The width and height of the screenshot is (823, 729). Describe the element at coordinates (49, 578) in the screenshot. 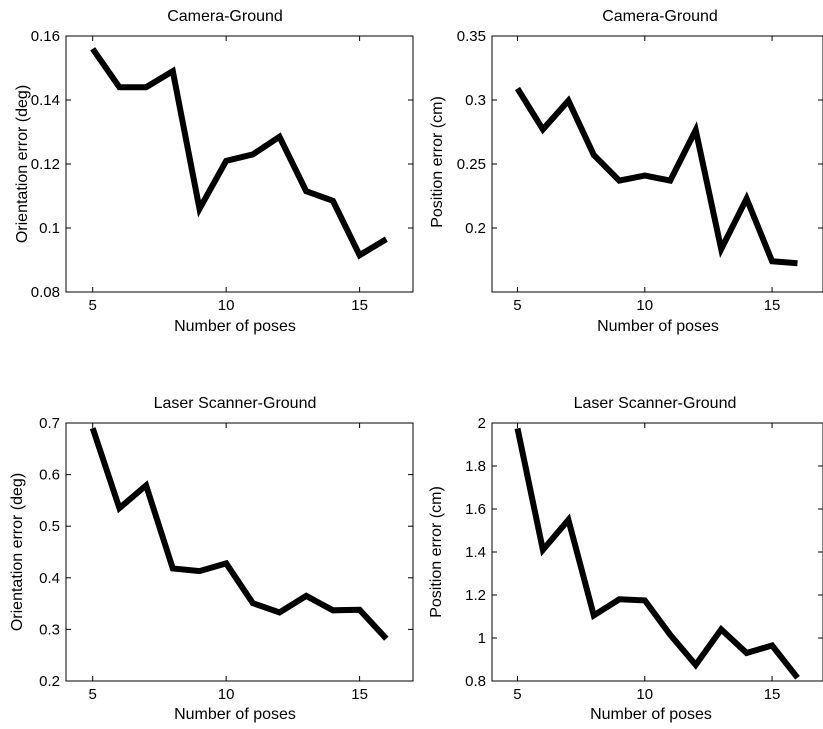

I see `y-tick-label: 0.4` at that location.